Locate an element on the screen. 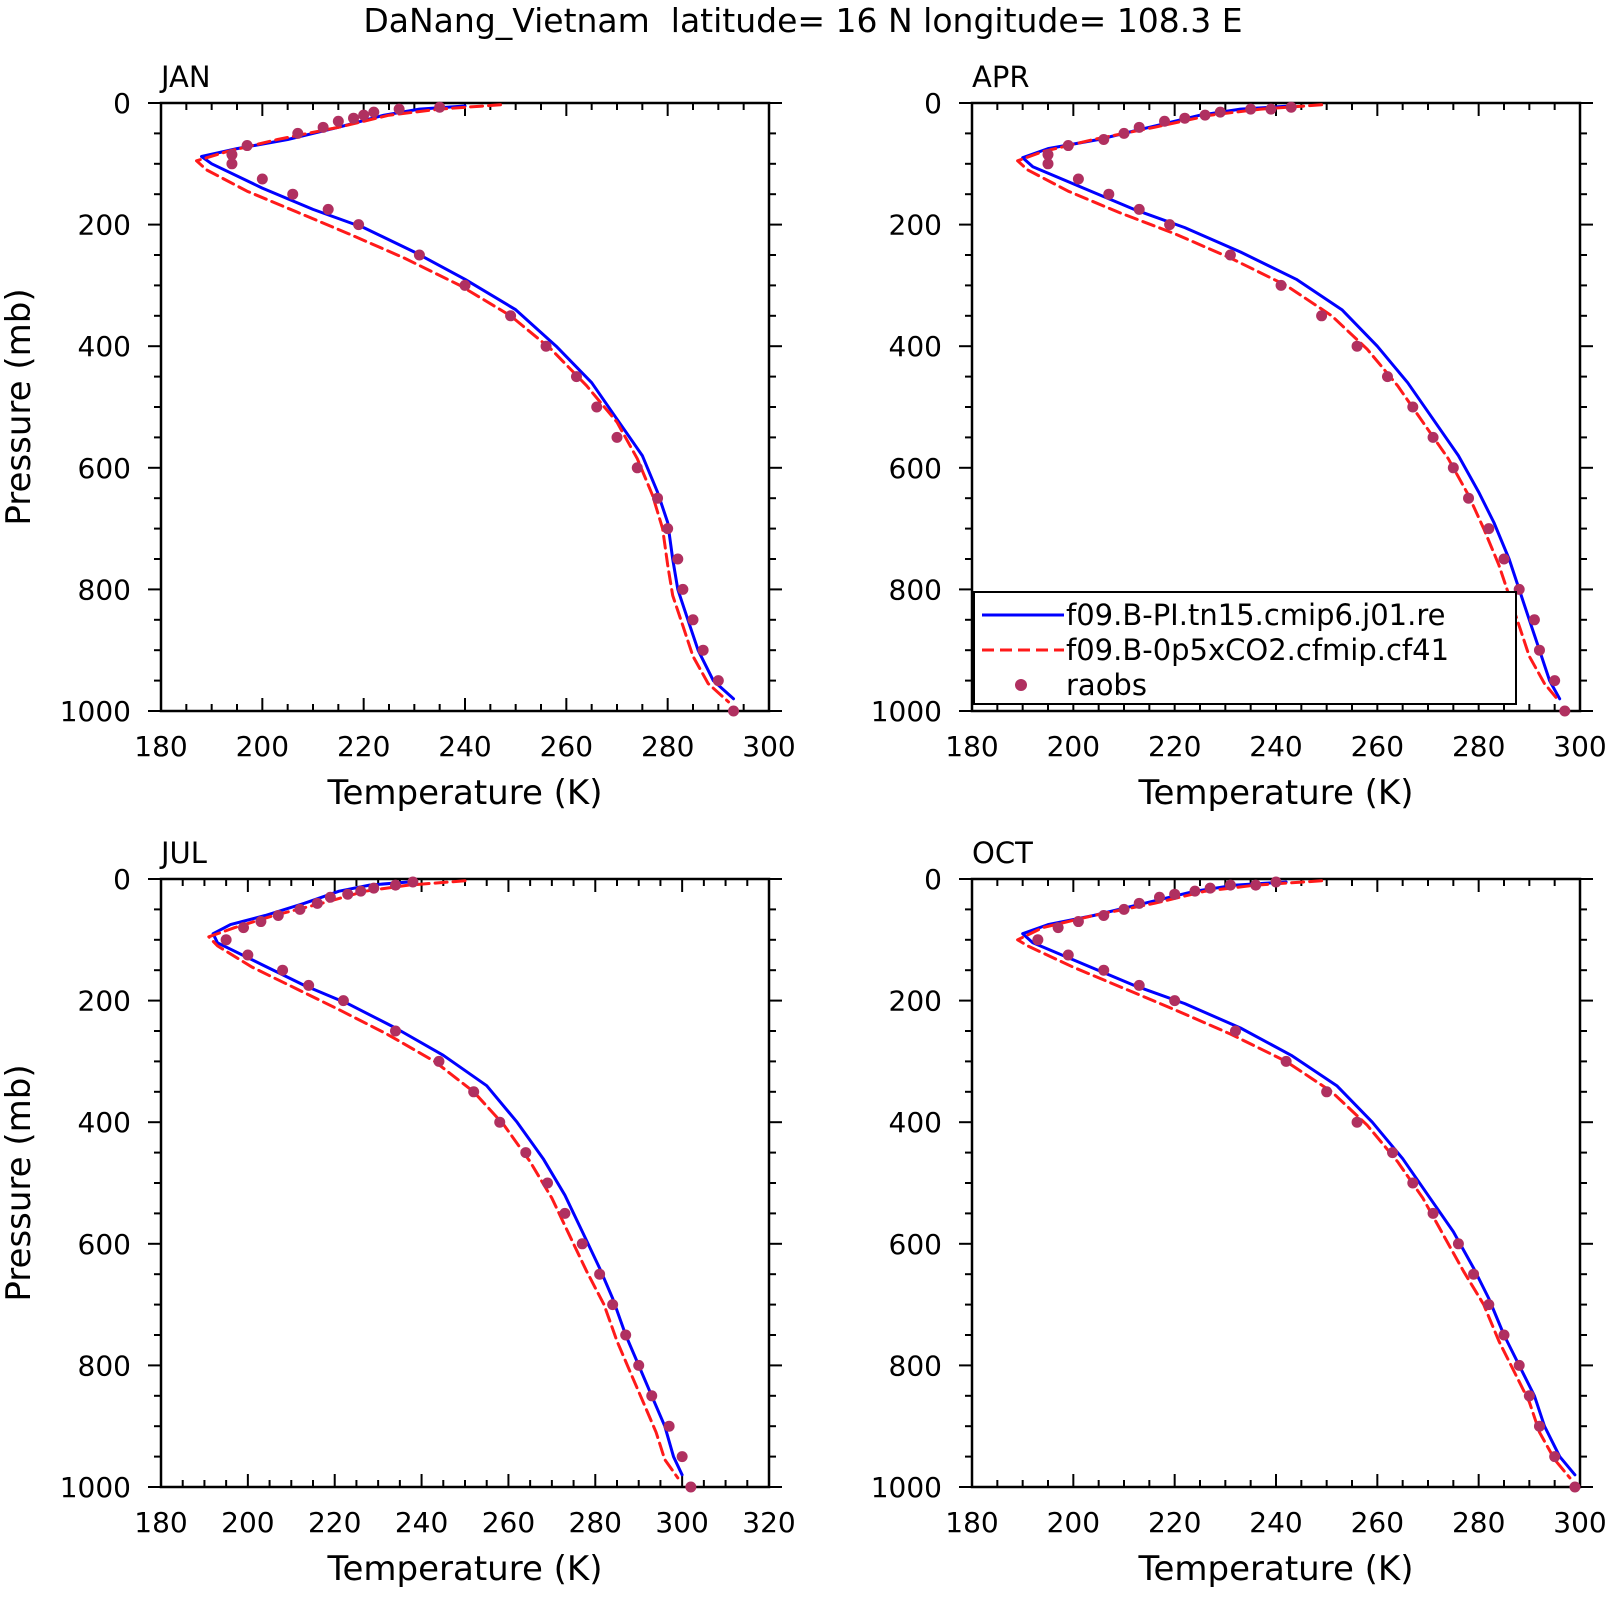  legend-label: f09.B-PI.tn15.cmip6.j01.re is located at coordinates (1255, 615).